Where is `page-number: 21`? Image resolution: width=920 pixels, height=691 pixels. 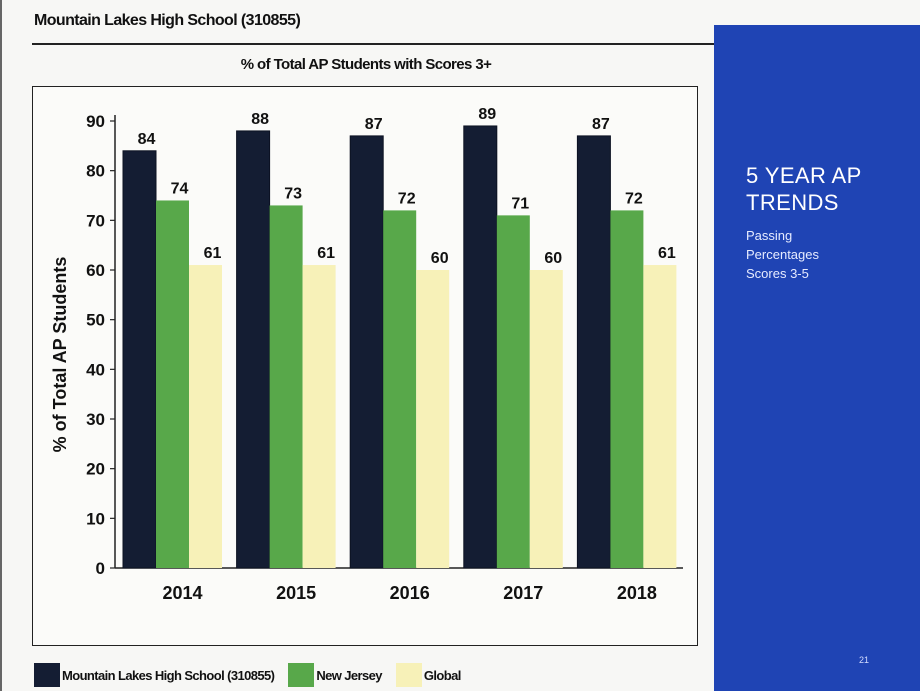 page-number: 21 is located at coordinates (864, 660).